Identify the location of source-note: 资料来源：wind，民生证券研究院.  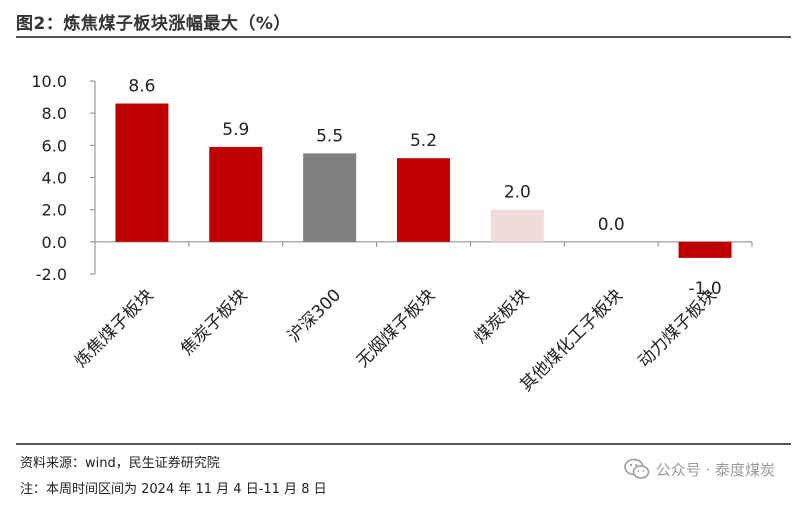
(120, 463).